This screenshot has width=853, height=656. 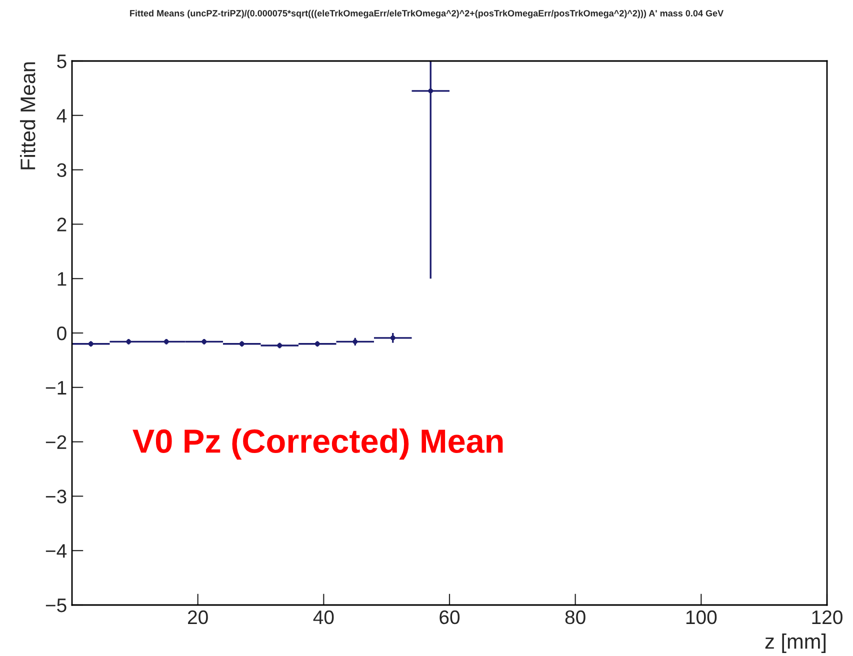 What do you see at coordinates (56, 497) in the screenshot?
I see `y-tick-label: −3` at bounding box center [56, 497].